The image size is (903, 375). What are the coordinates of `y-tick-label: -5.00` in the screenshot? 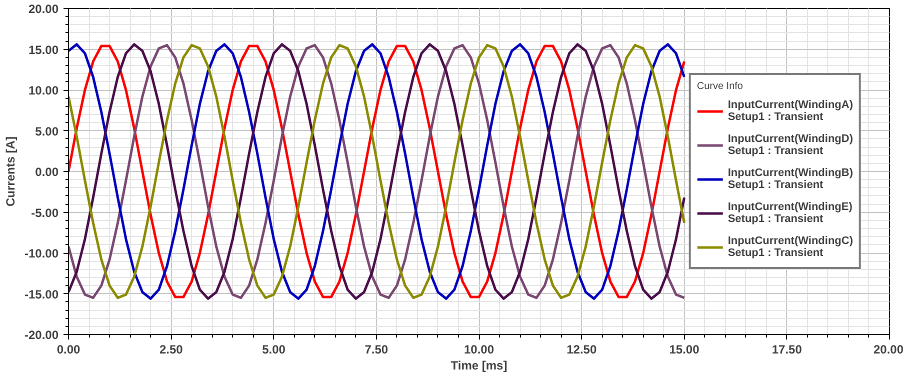 It's located at (45, 213).